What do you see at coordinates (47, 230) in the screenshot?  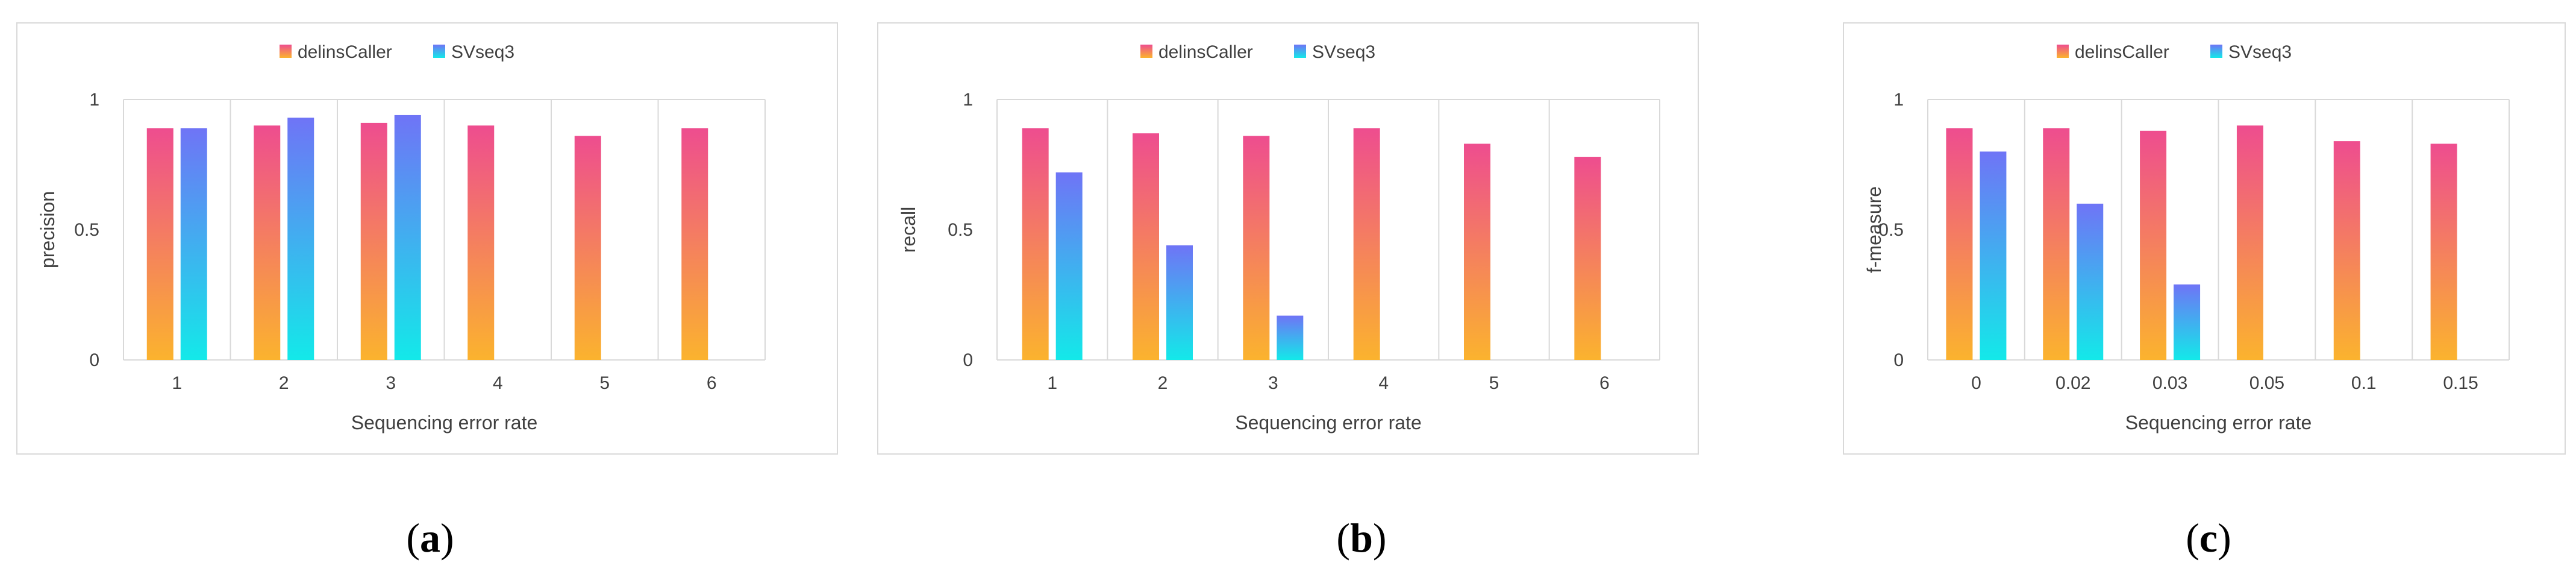 I see `y-axis-title: precision` at bounding box center [47, 230].